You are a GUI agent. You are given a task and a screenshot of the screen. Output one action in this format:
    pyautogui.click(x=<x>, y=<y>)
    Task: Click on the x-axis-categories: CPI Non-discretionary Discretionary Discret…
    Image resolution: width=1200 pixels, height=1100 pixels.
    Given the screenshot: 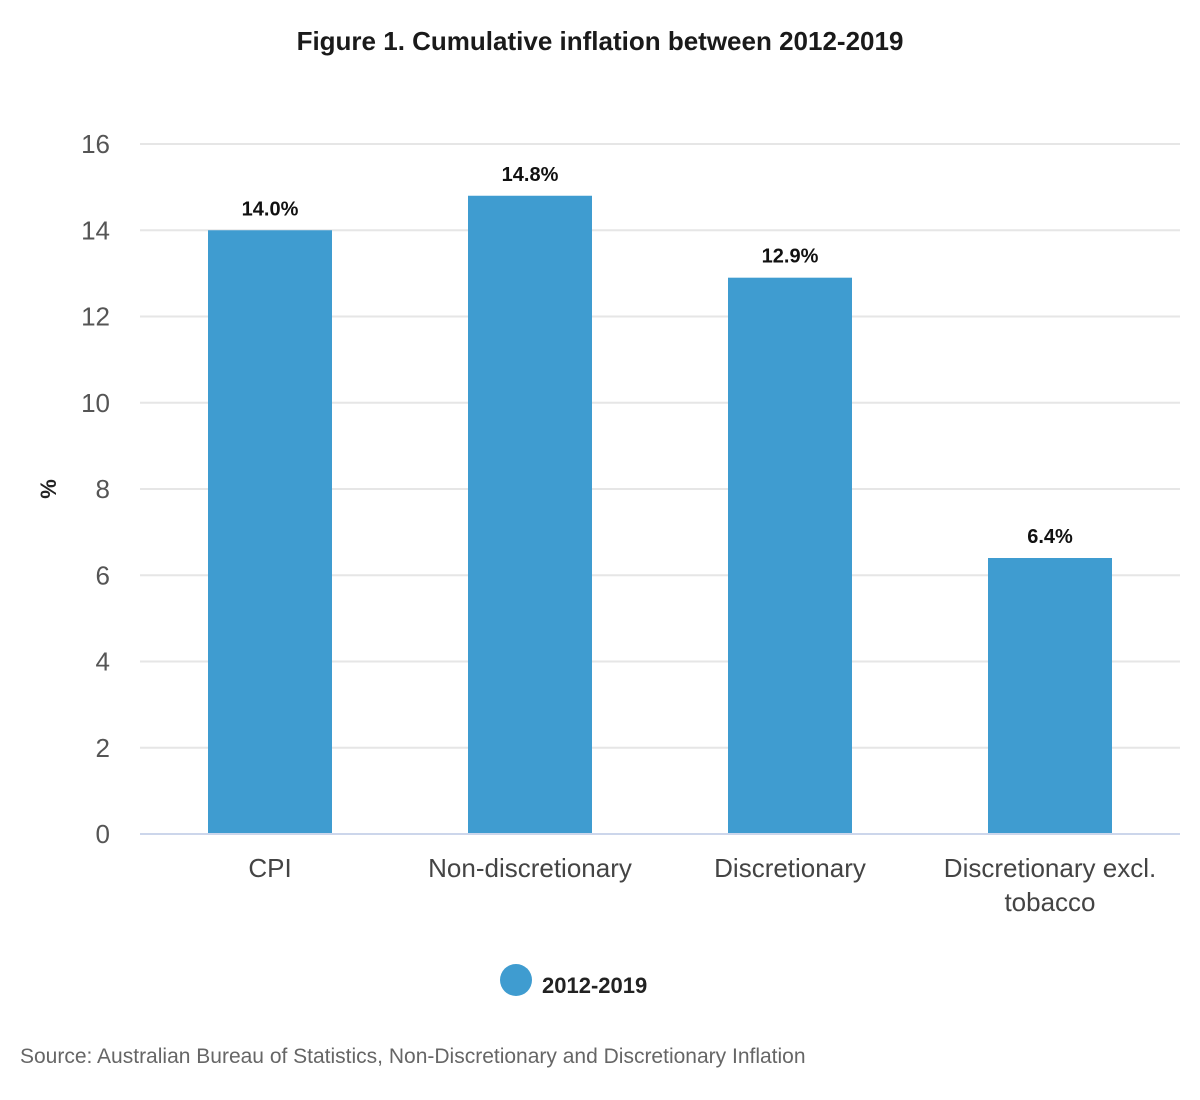 What is the action you would take?
    pyautogui.click(x=702, y=885)
    